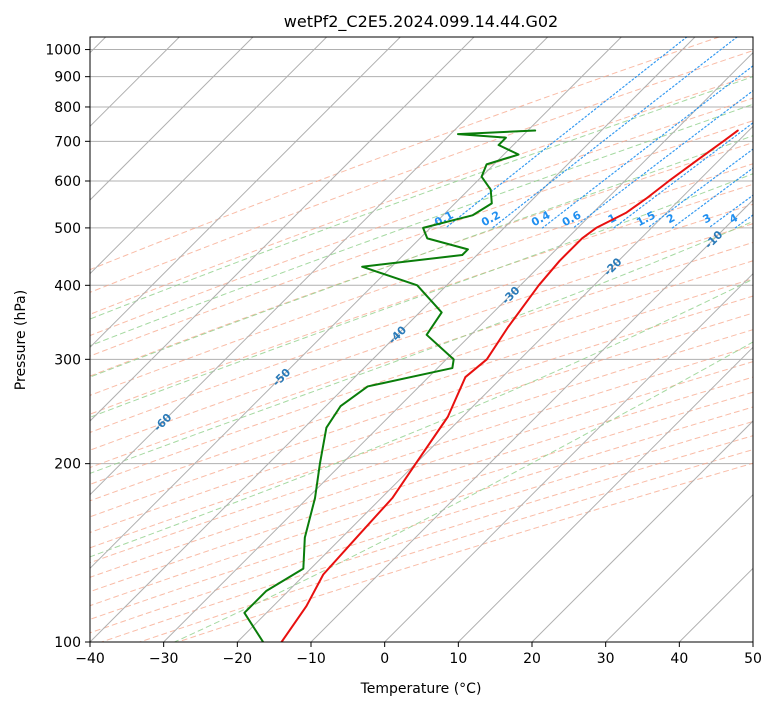 The image size is (775, 708). I want to click on x-axis-label: Temperature (°C), so click(421, 689).